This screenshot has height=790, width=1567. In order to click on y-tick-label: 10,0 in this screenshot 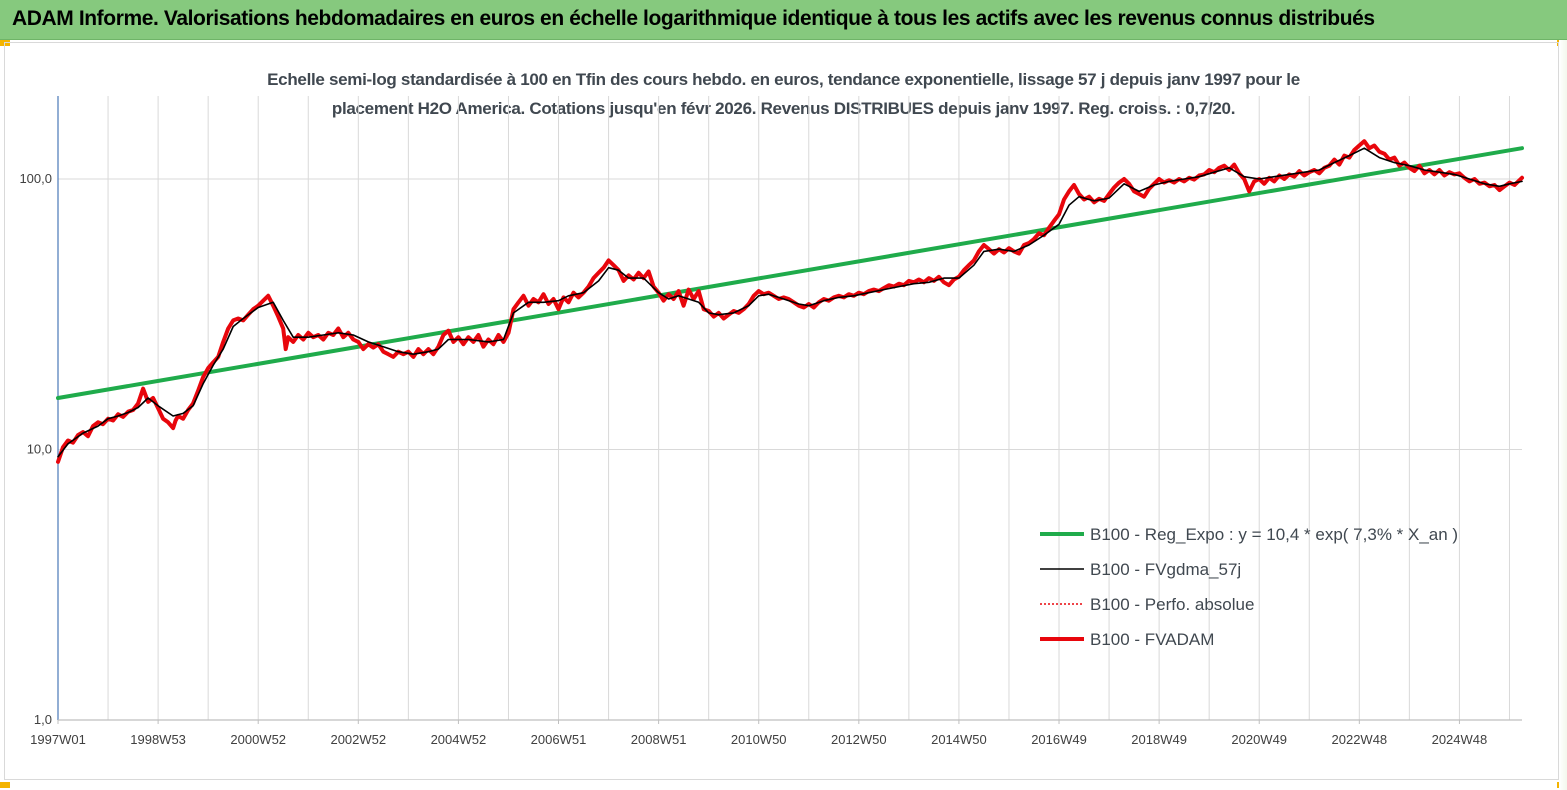, I will do `click(39, 449)`.